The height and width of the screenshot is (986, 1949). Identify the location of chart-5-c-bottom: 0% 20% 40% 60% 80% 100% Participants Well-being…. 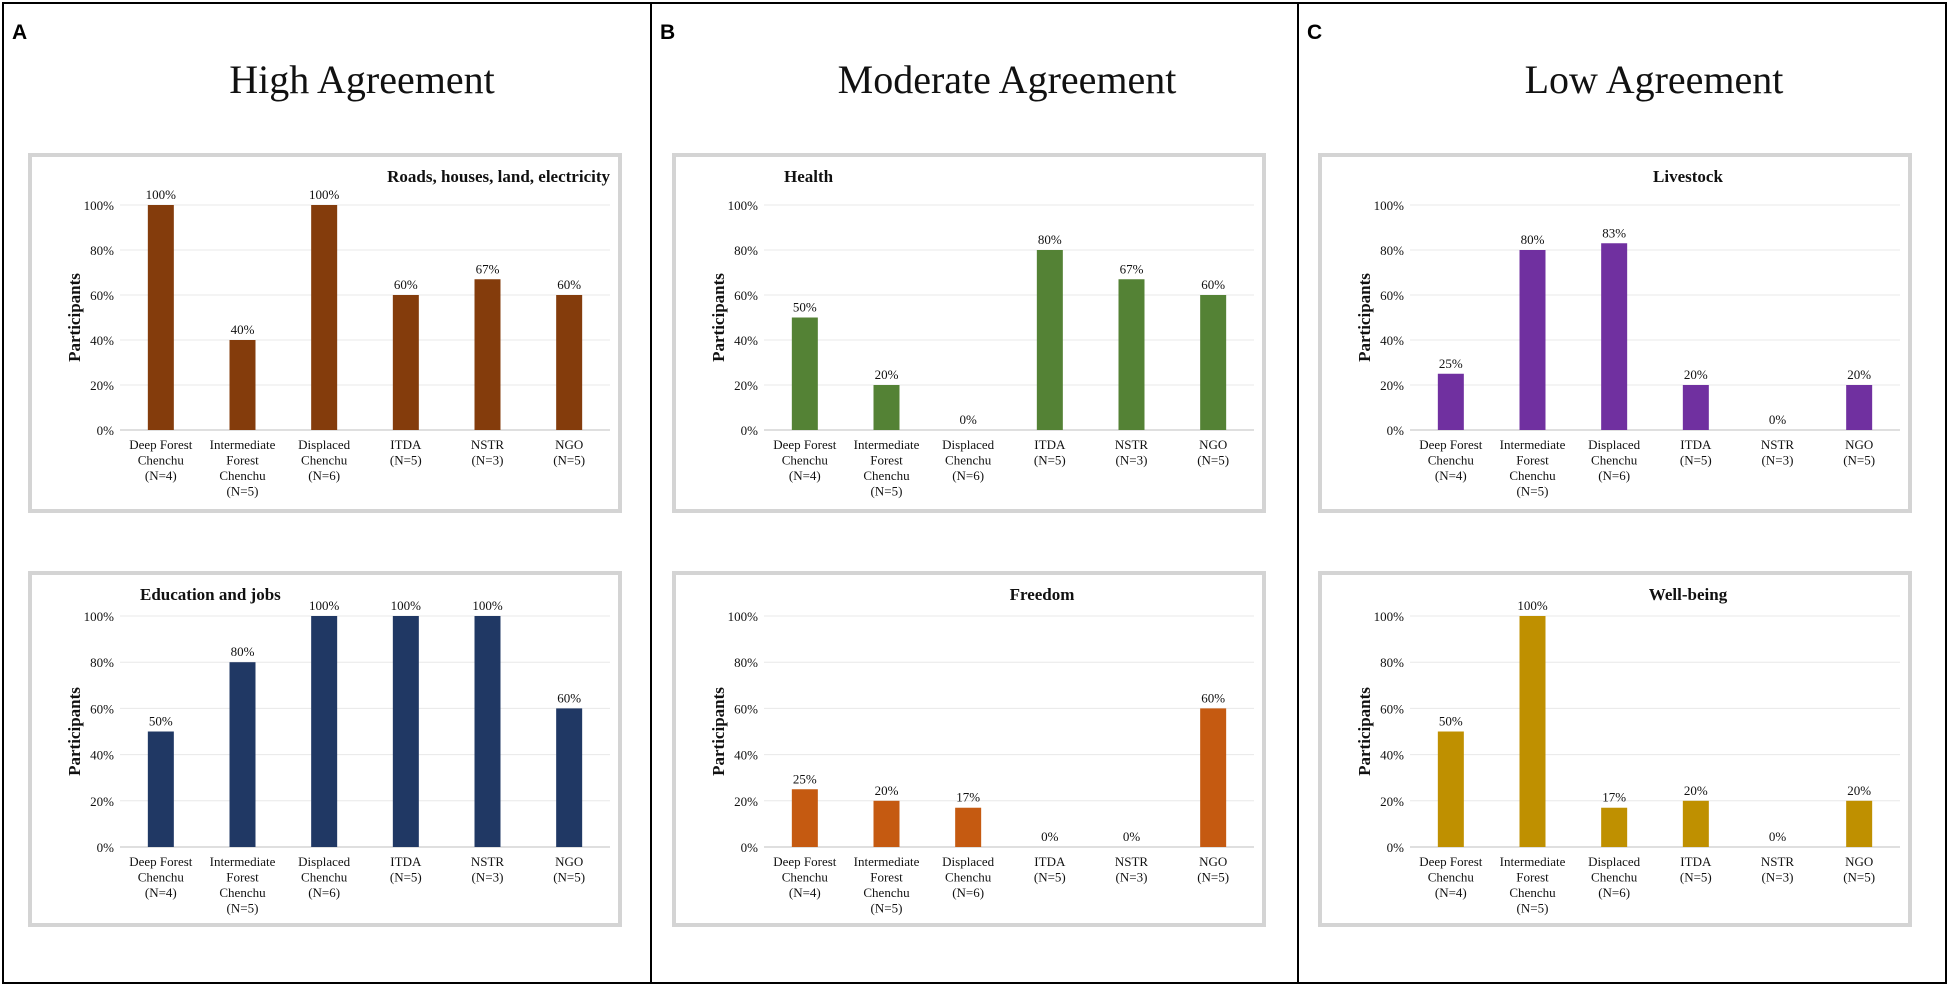
(1615, 749).